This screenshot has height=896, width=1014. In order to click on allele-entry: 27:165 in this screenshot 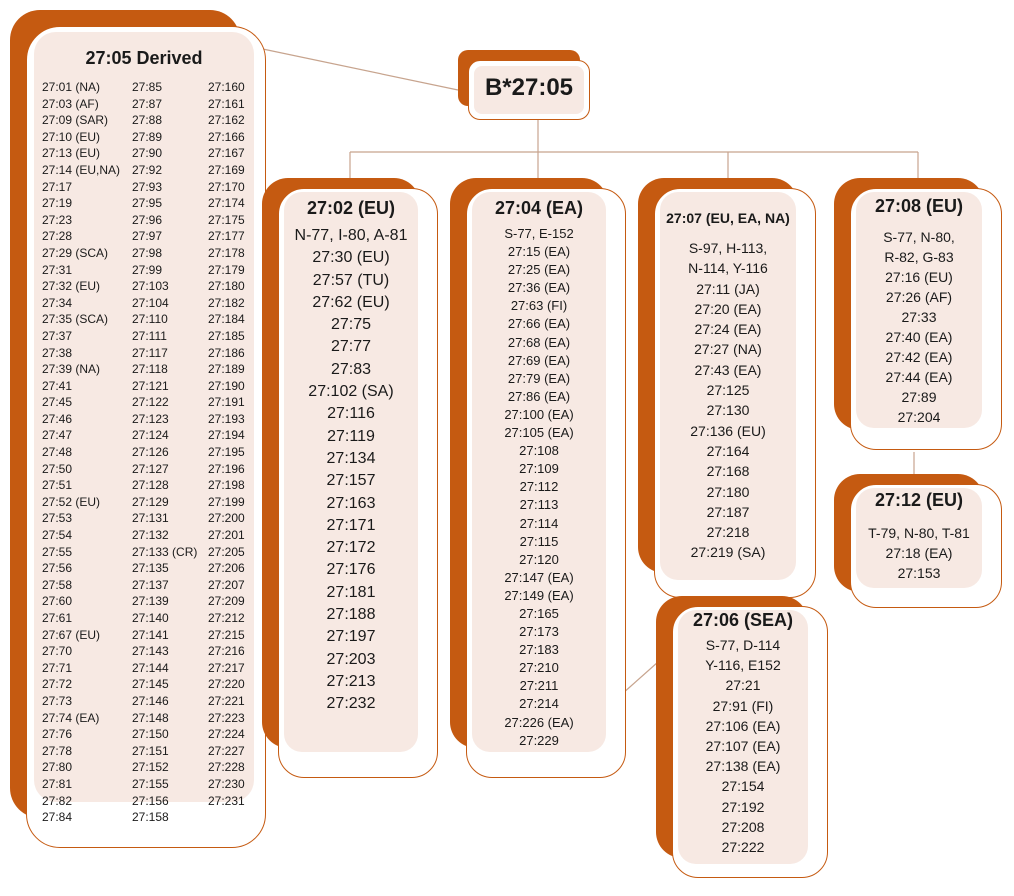, I will do `click(539, 613)`.